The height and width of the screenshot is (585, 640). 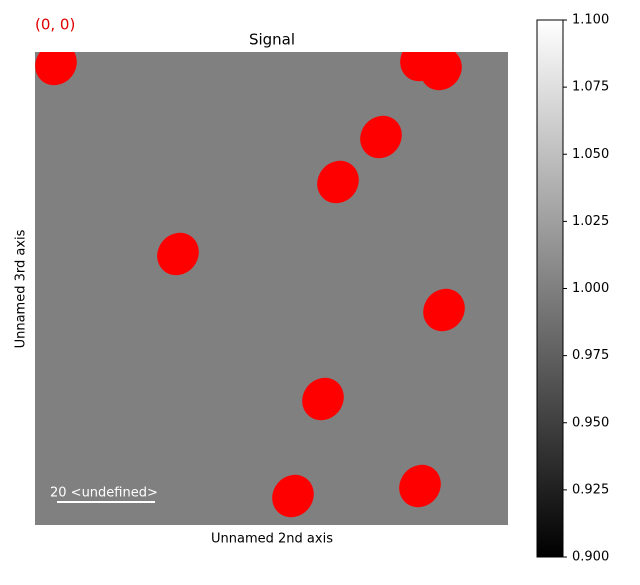 I want to click on colorbar-tick-label: 1.025, so click(x=590, y=221).